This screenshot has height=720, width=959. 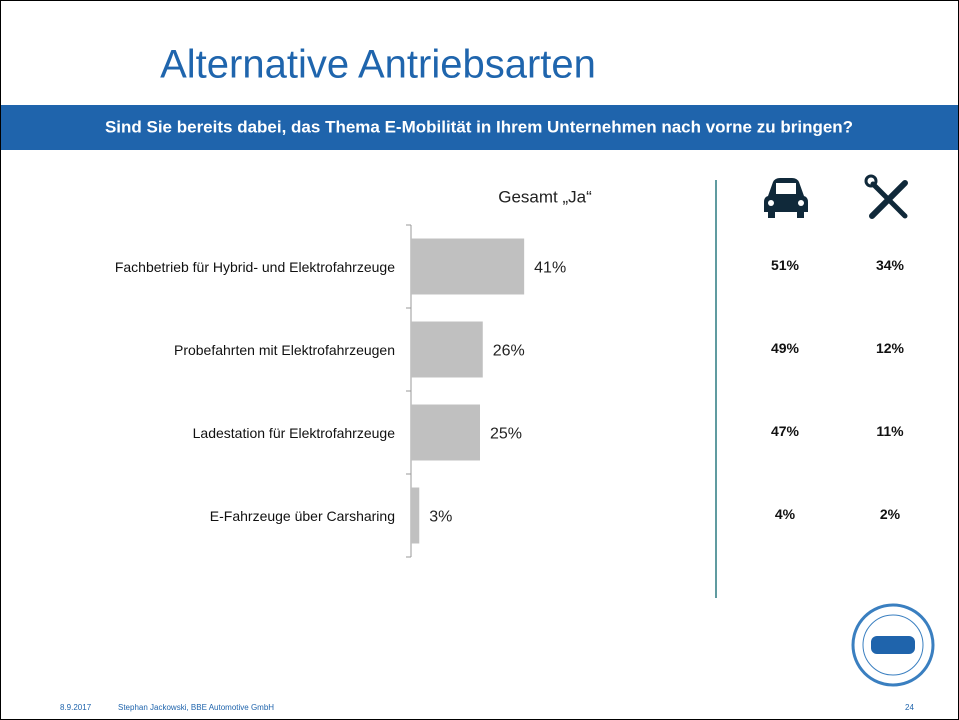 I want to click on chart-subtitle: Gesamt „Ja“, so click(x=545, y=196).